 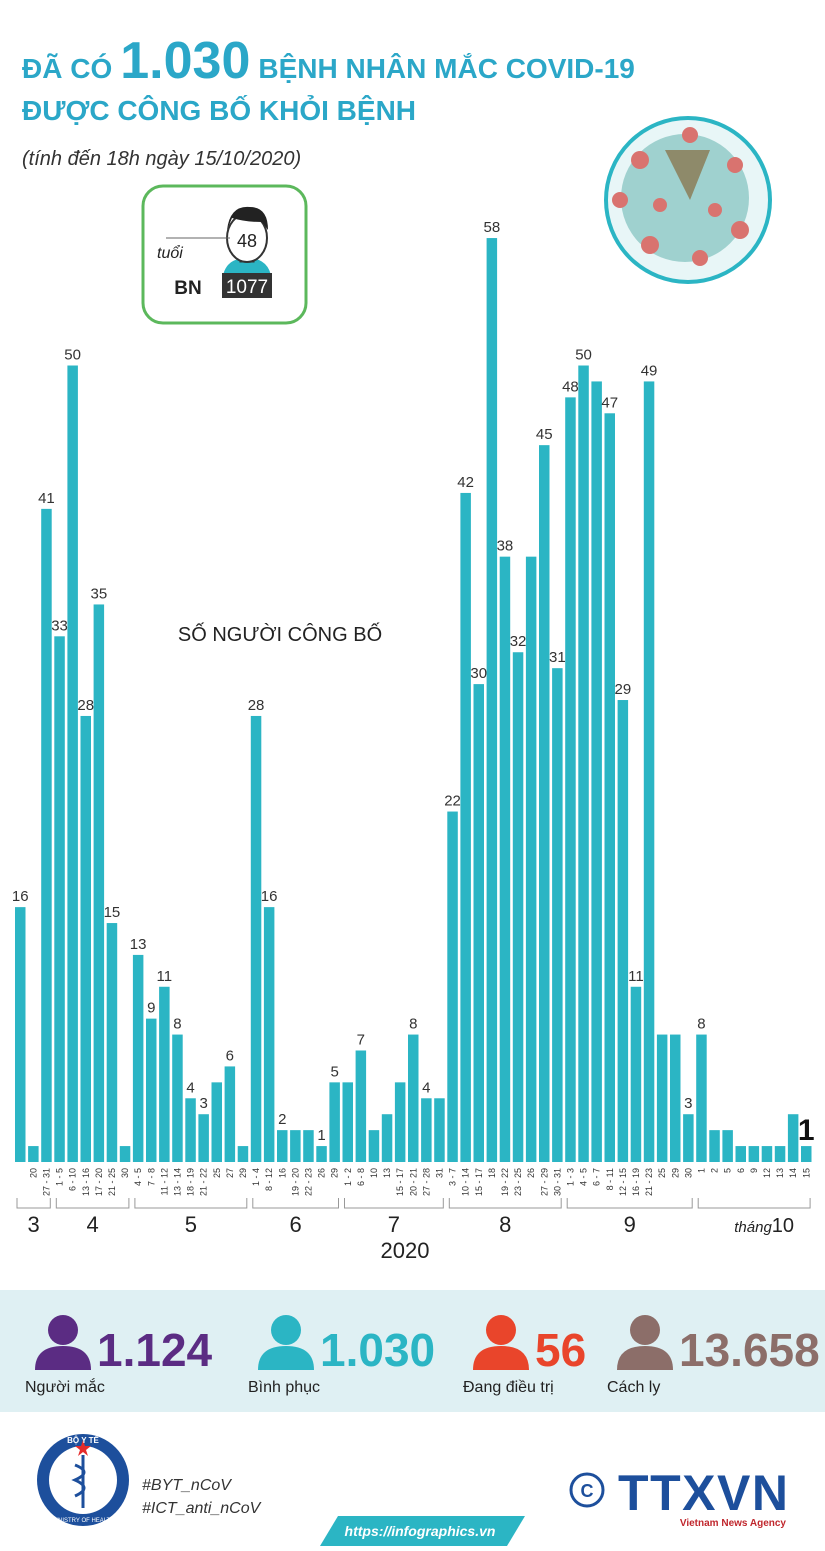 What do you see at coordinates (688, 200) in the screenshot?
I see `virus-illustration` at bounding box center [688, 200].